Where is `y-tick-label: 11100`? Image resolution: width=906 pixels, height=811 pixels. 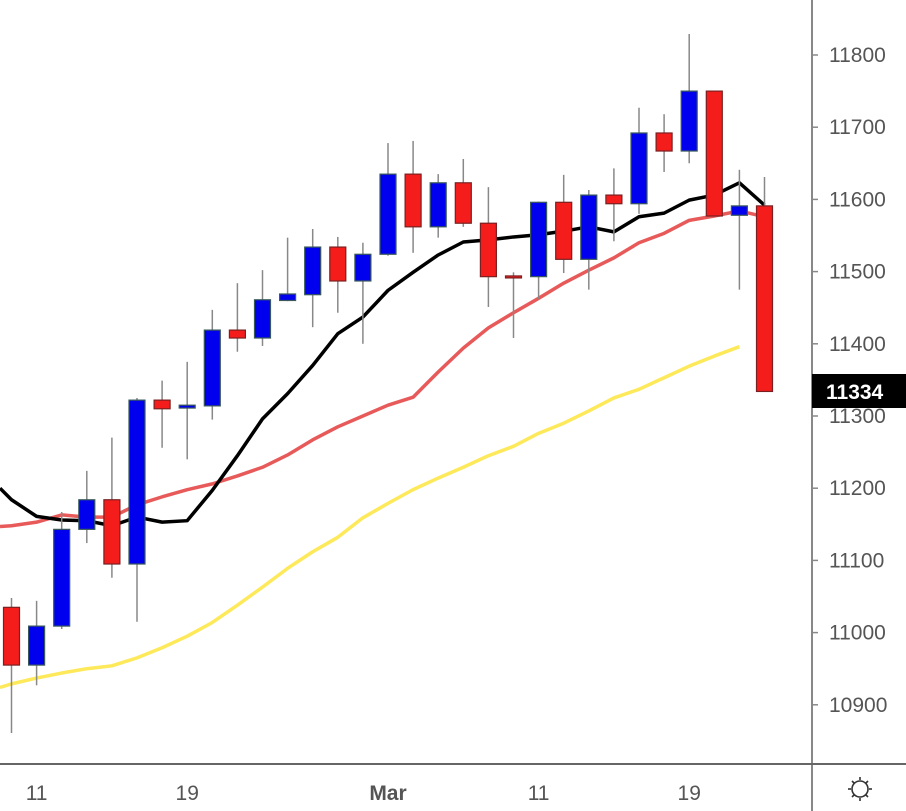 y-tick-label: 11100 is located at coordinates (856, 560).